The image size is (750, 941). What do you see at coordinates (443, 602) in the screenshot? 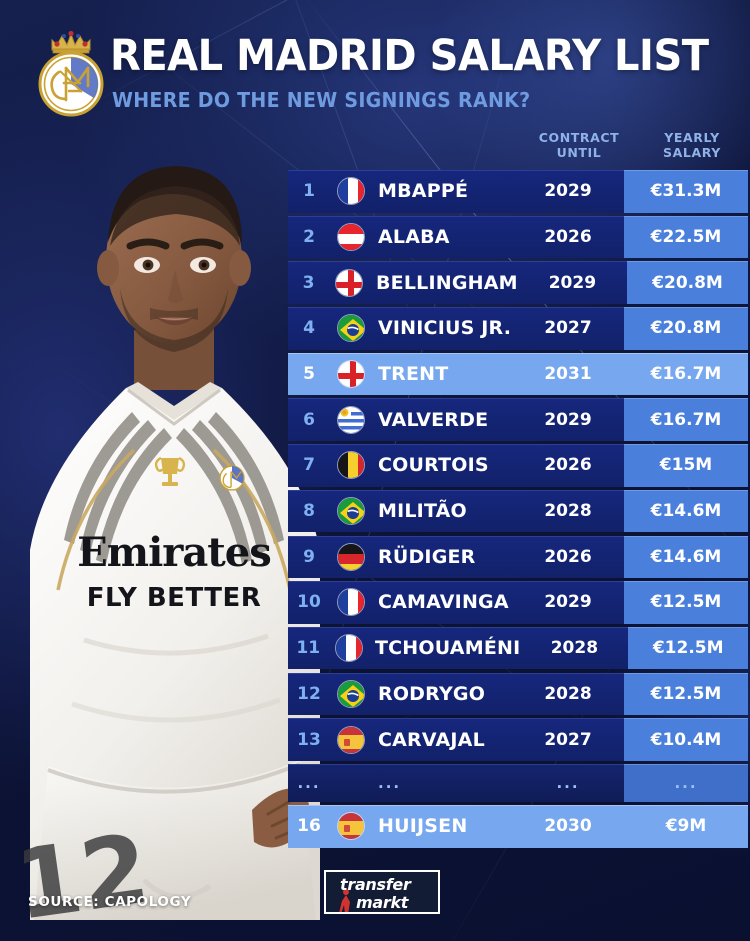
I see `cell-player-name: CAMAVINGA` at bounding box center [443, 602].